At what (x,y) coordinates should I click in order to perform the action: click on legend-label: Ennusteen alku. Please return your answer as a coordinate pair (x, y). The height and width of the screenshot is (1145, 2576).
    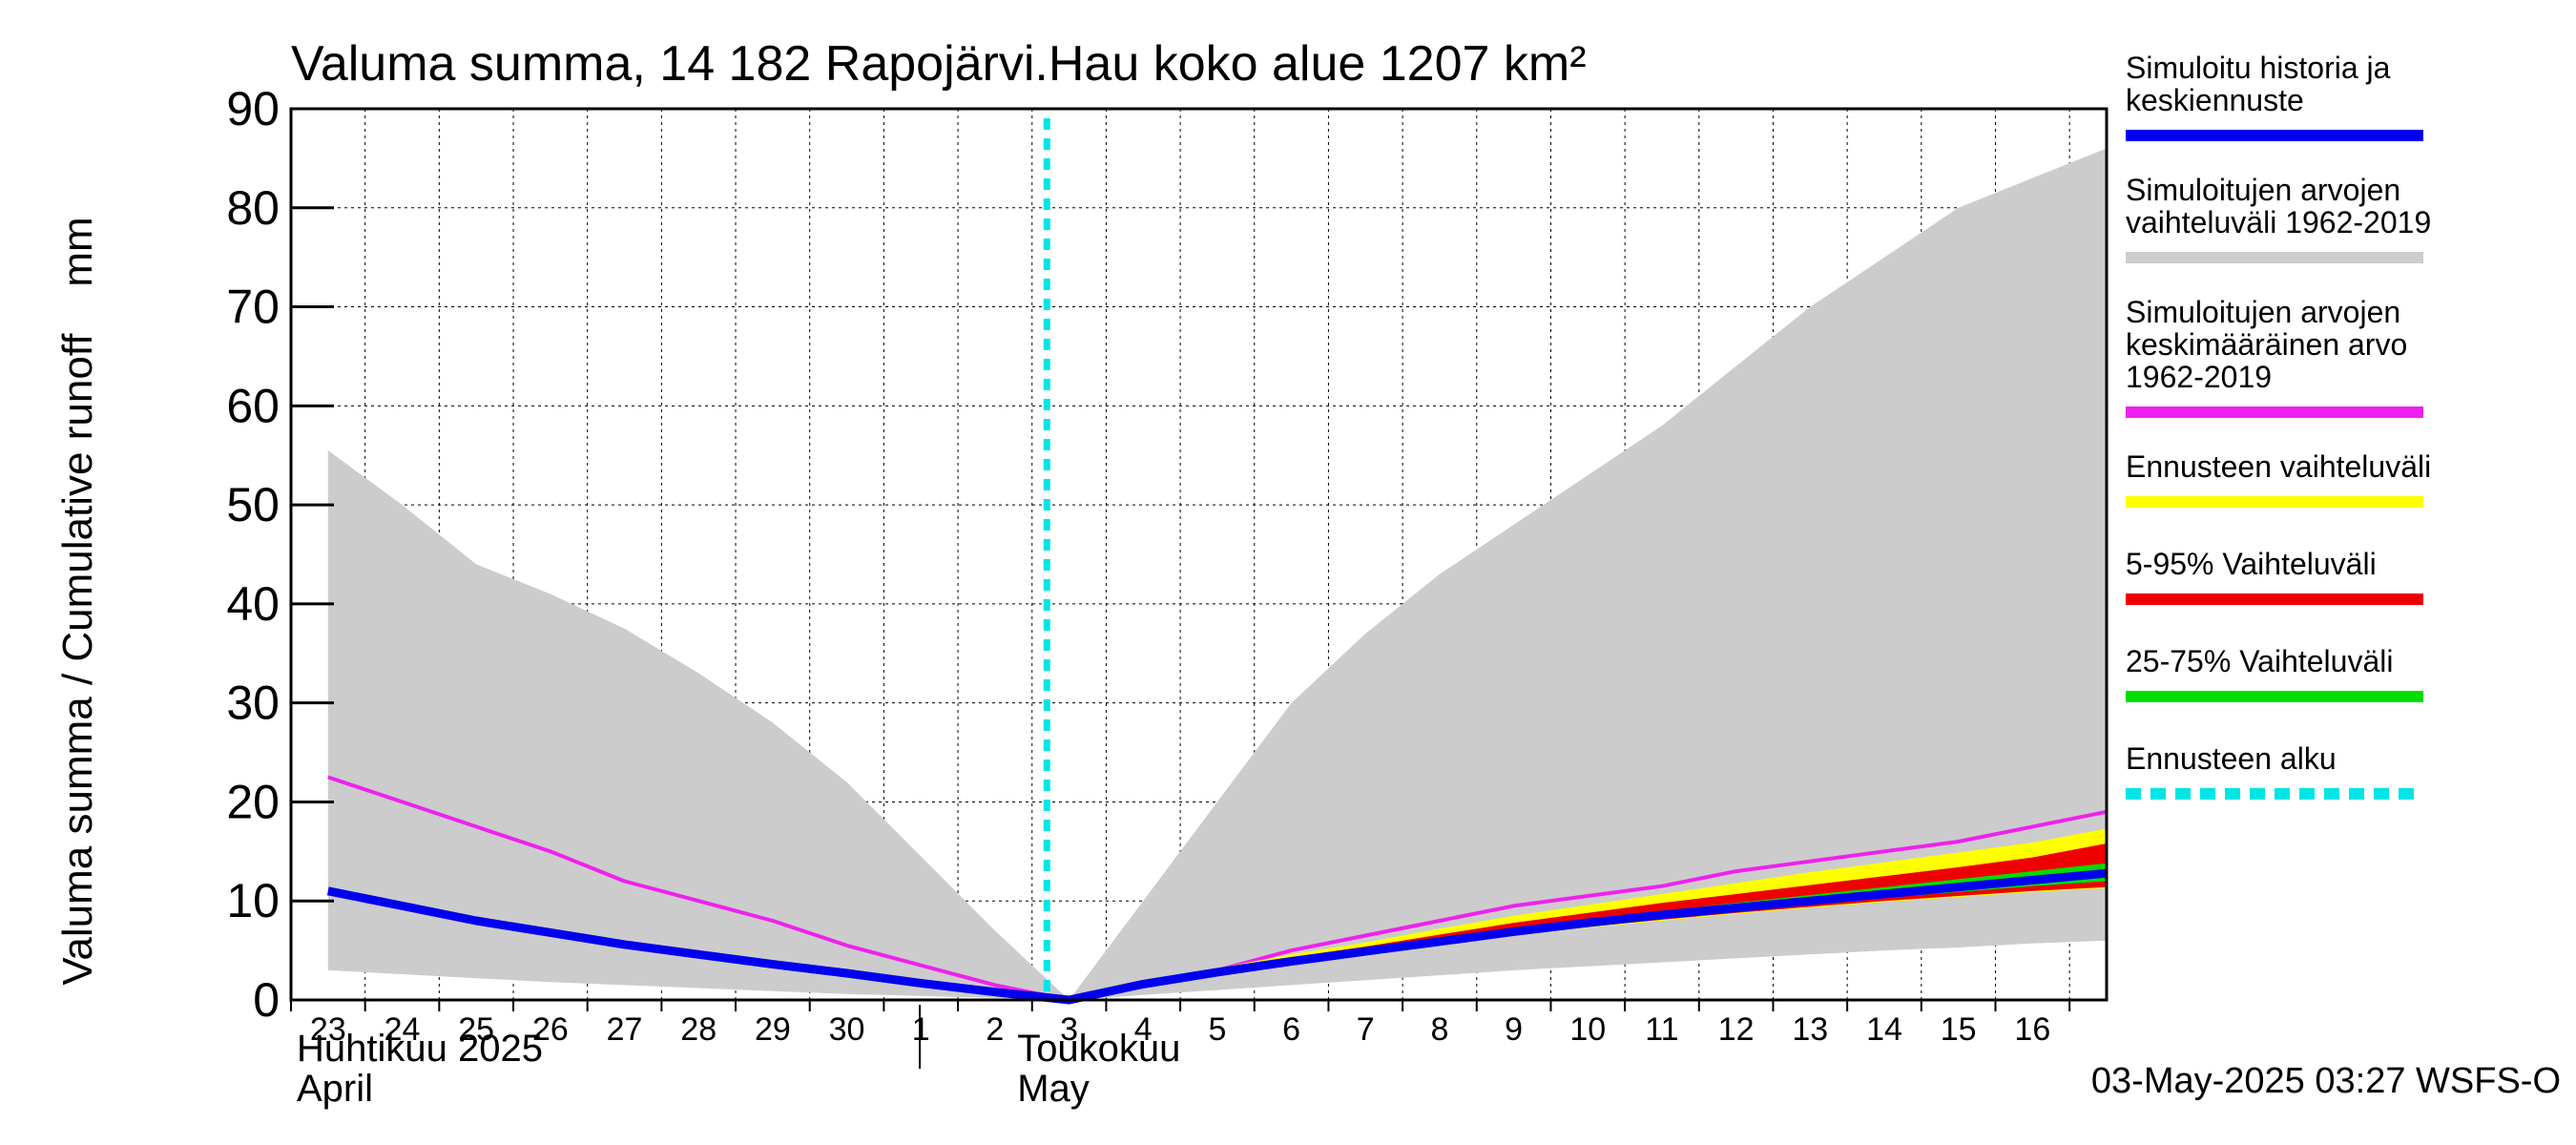
    Looking at the image, I should click on (2231, 758).